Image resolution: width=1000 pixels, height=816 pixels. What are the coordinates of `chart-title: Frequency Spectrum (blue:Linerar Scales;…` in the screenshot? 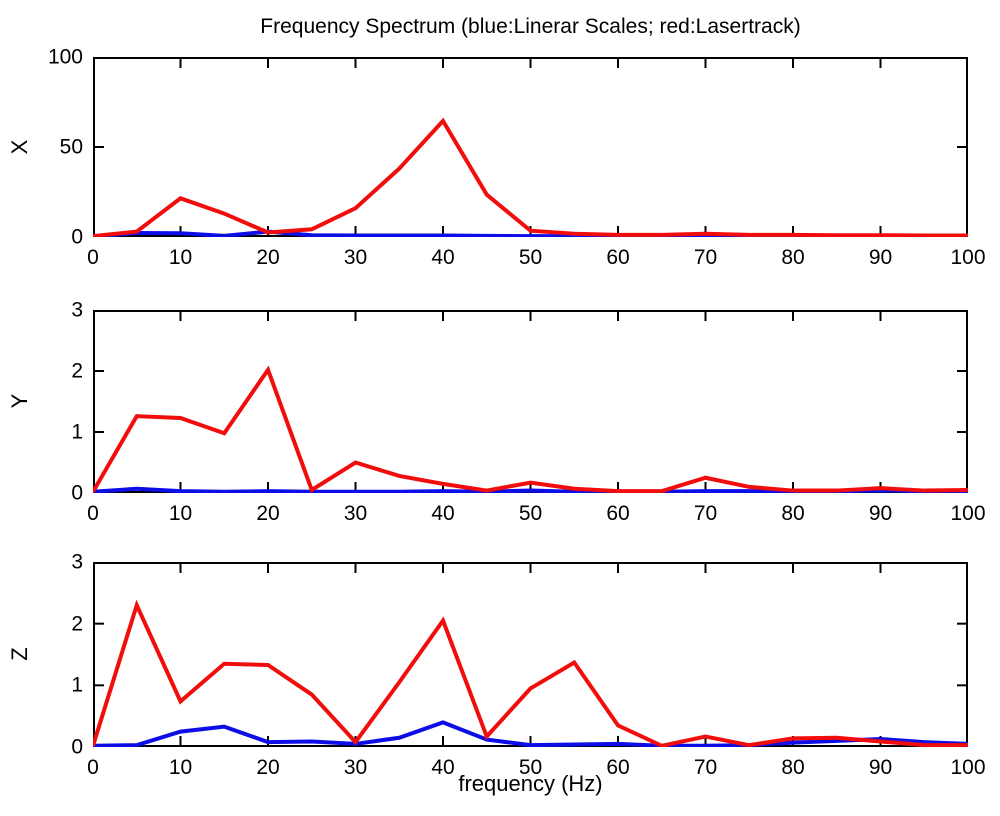 It's located at (530, 26).